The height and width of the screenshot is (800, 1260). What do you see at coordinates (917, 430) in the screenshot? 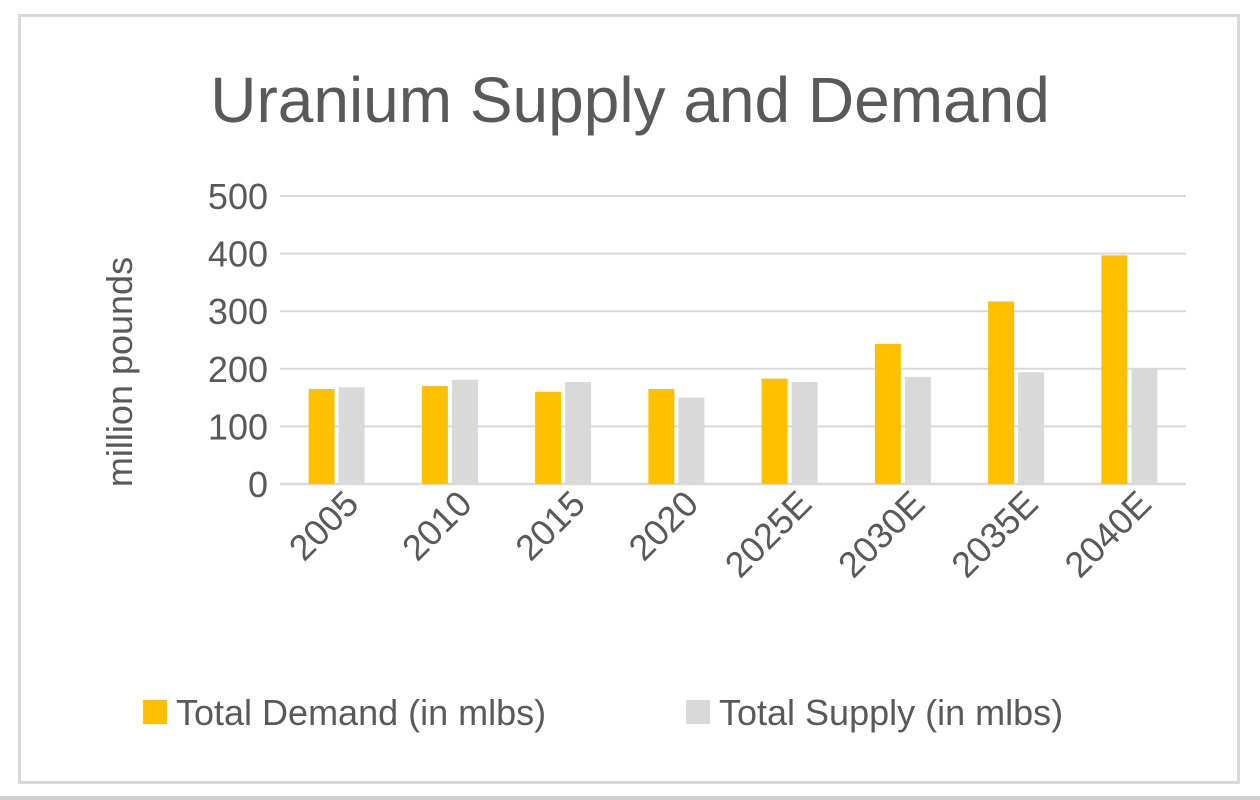
I see `supply-bar-2030e` at bounding box center [917, 430].